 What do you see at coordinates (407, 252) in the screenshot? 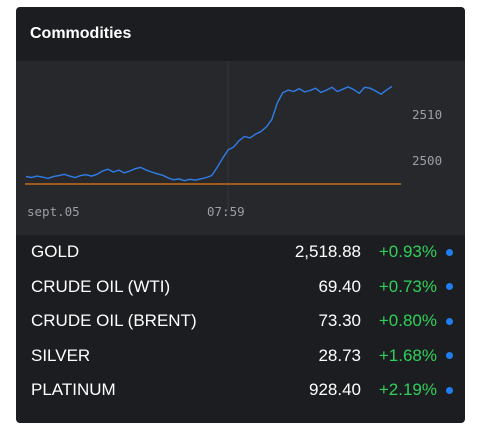
I see `commodity-change: +0.93%` at bounding box center [407, 252].